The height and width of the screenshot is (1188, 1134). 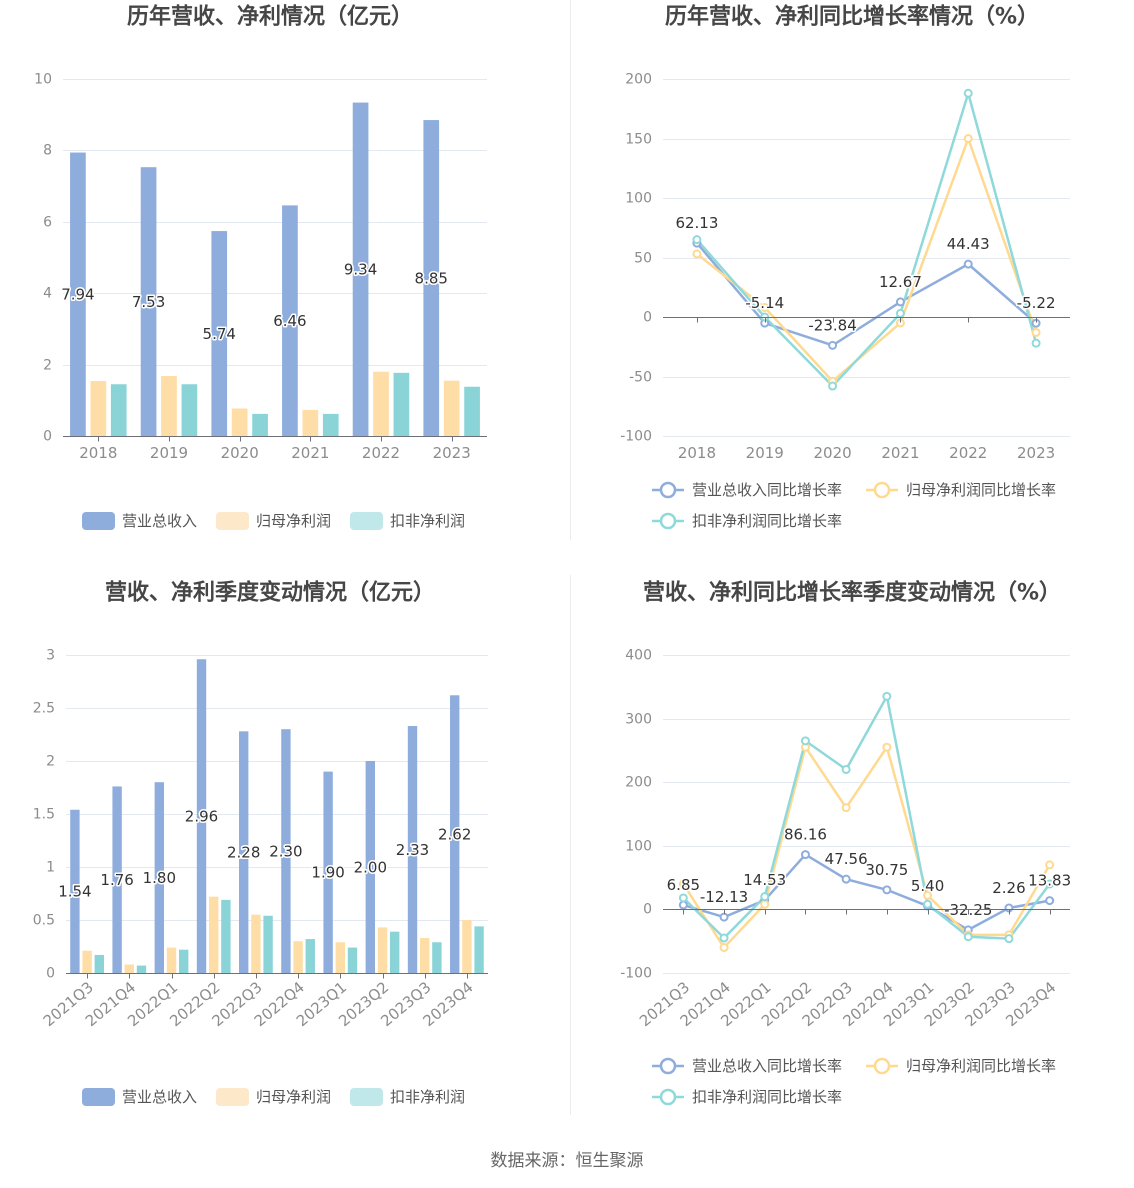 What do you see at coordinates (765, 897) in the screenshot?
I see `point-deducted-net-profit-growth-2022q1` at bounding box center [765, 897].